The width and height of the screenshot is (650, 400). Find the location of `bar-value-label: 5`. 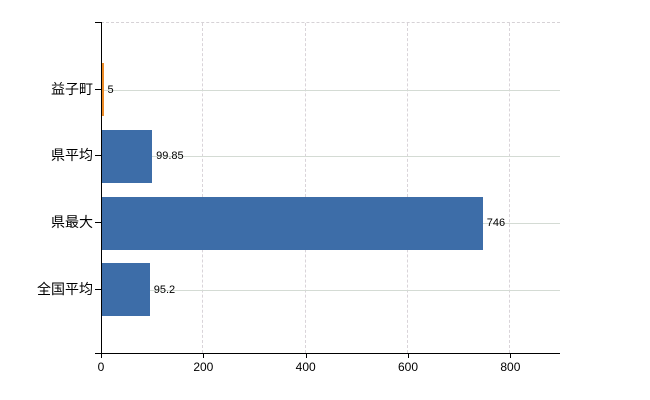

bar-value-label: 5 is located at coordinates (110, 89).